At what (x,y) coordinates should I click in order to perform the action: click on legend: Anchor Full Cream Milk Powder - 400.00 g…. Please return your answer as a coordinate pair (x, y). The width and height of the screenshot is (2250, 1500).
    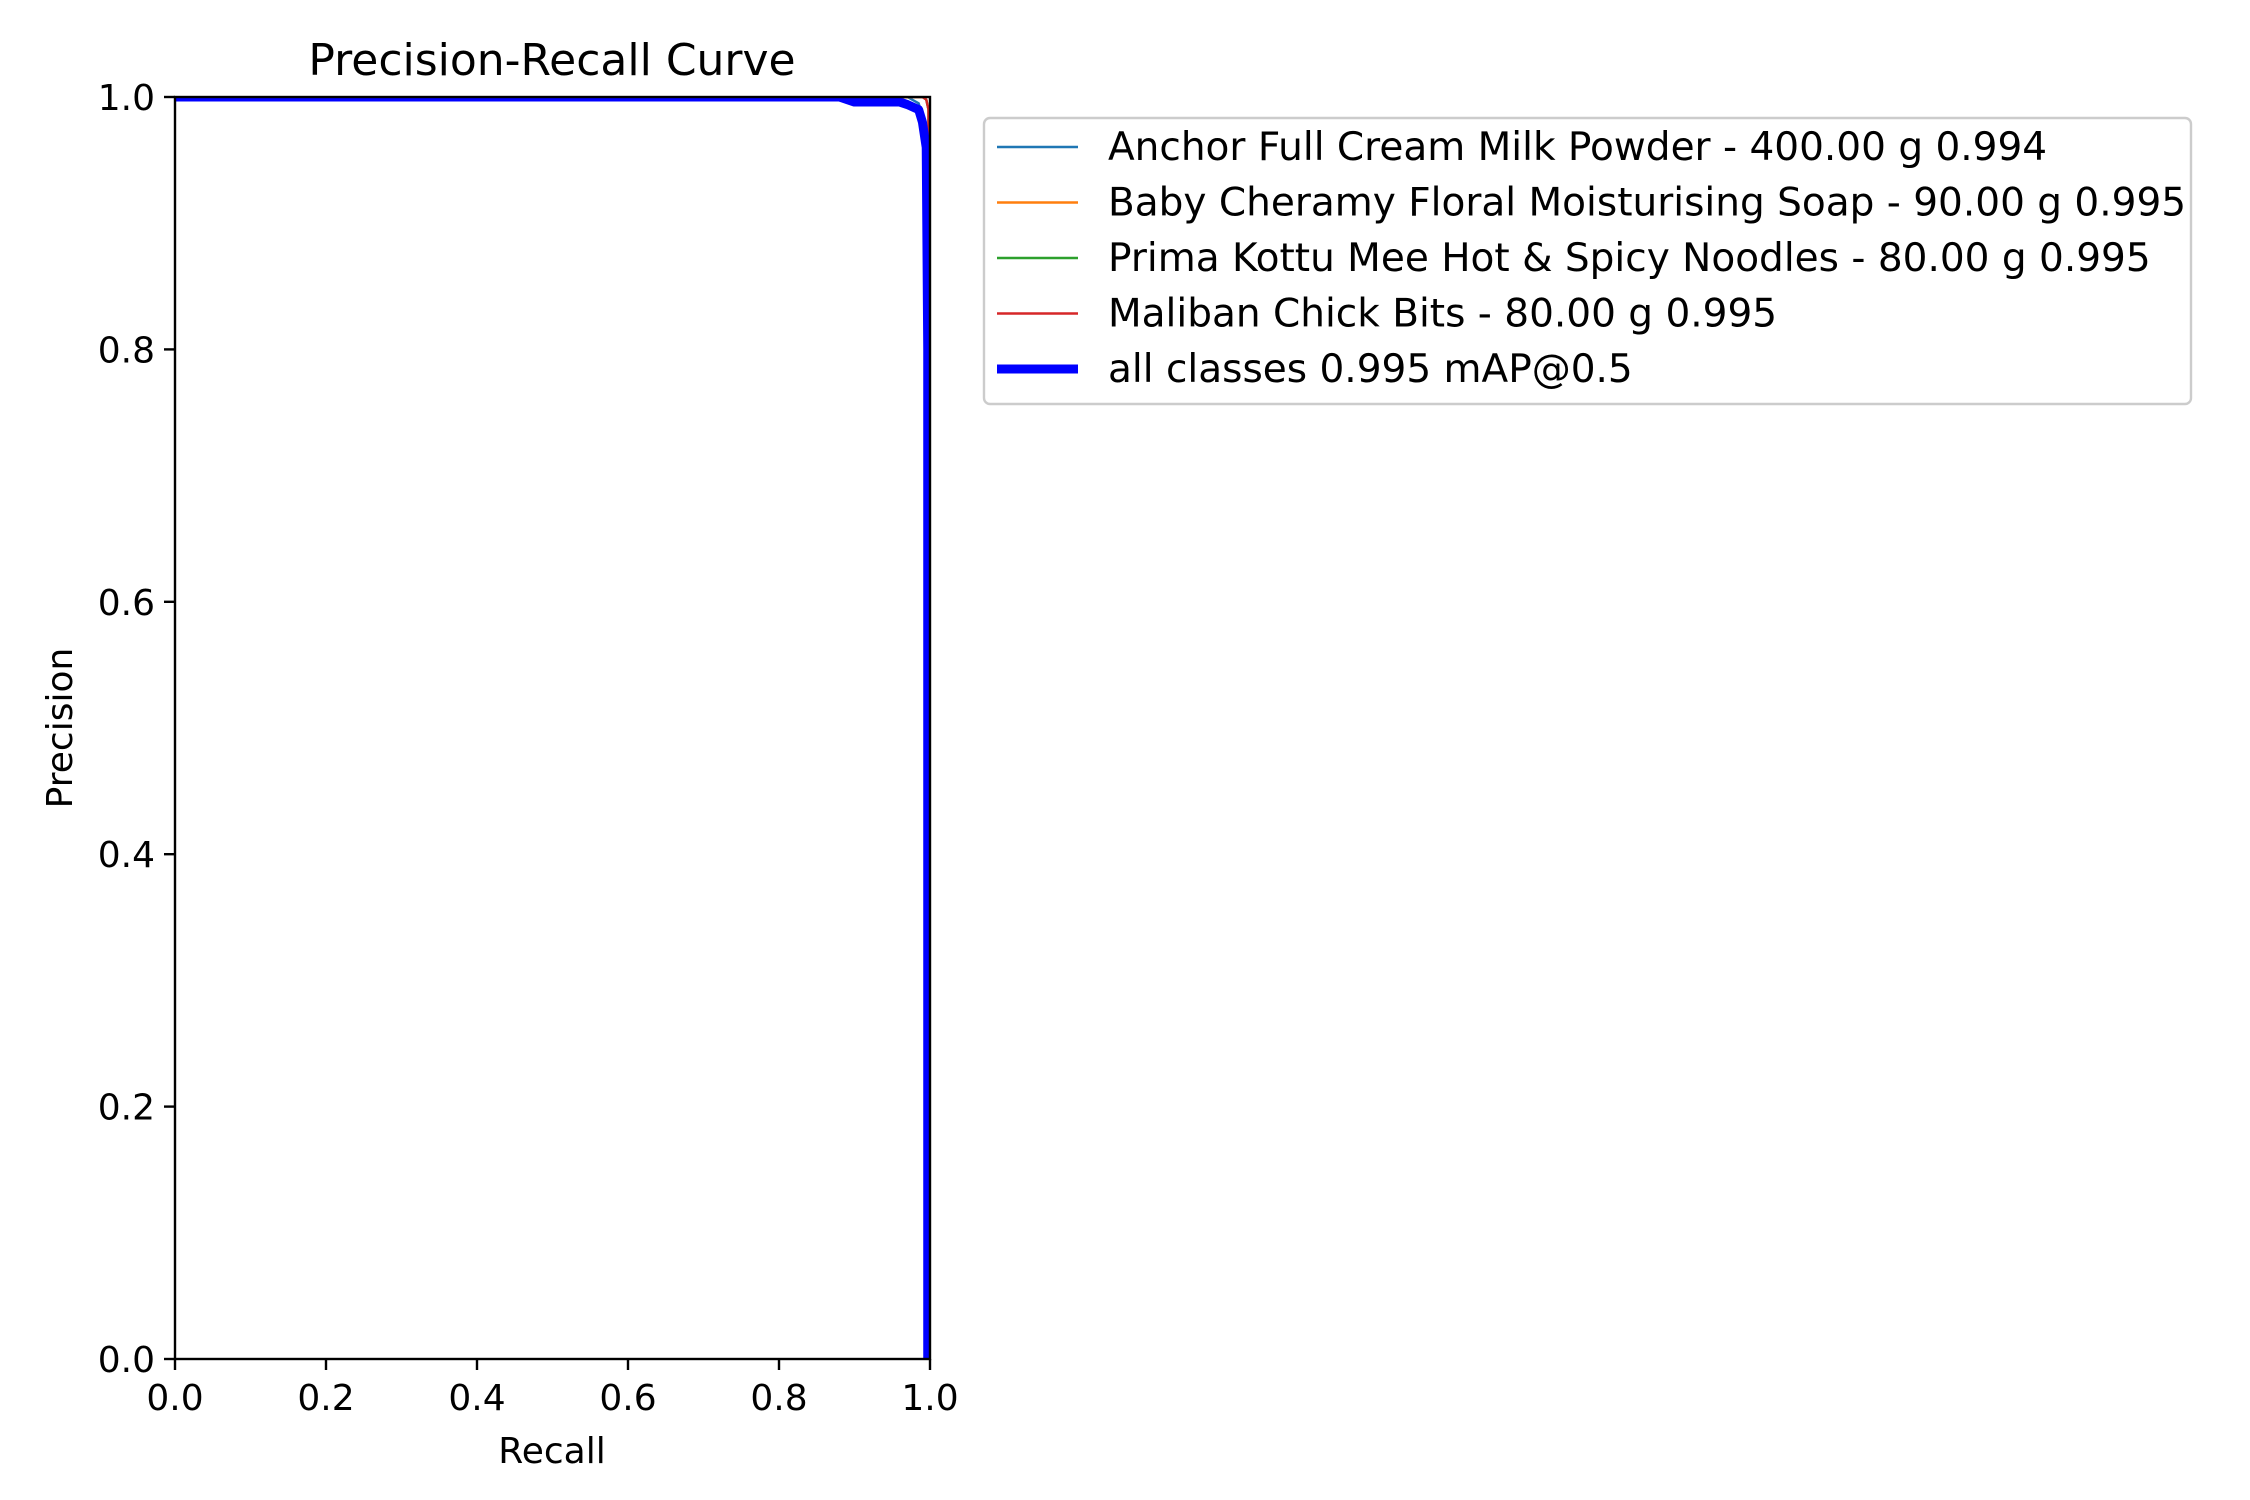
    Looking at the image, I should click on (1587, 261).